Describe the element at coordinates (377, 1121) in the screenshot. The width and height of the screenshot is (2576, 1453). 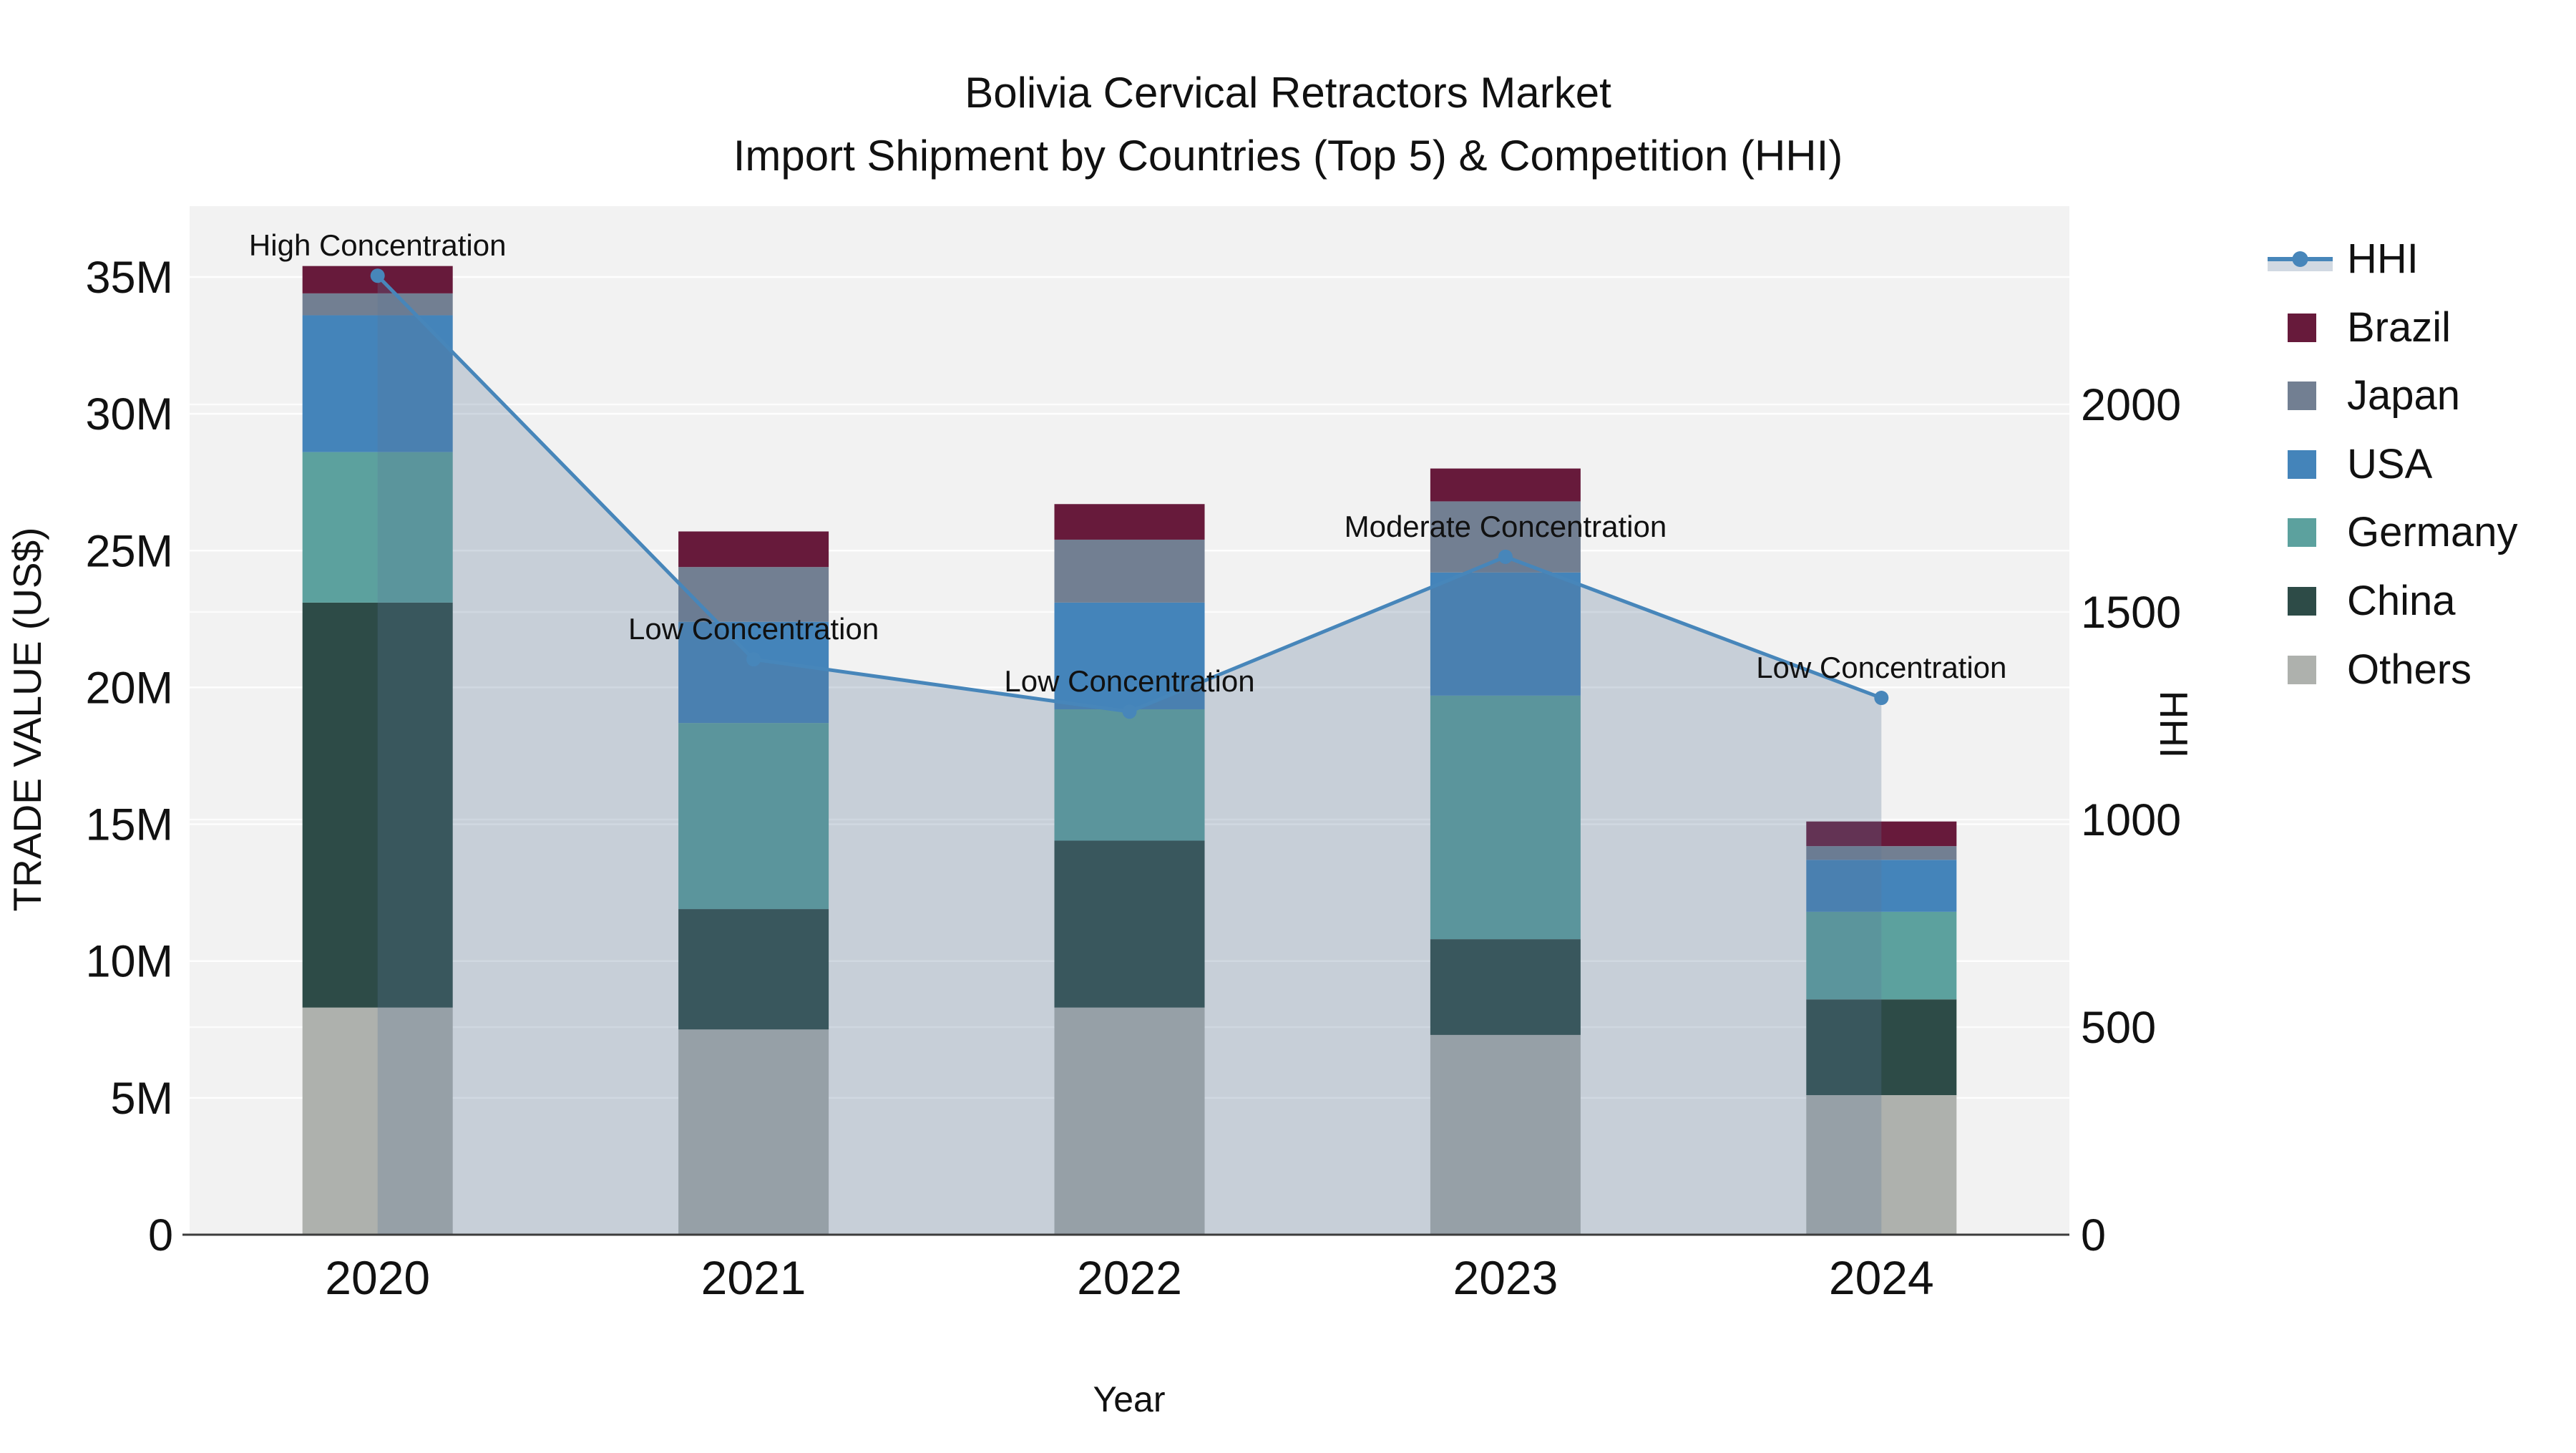
I see `bar-segment-others-2020` at that location.